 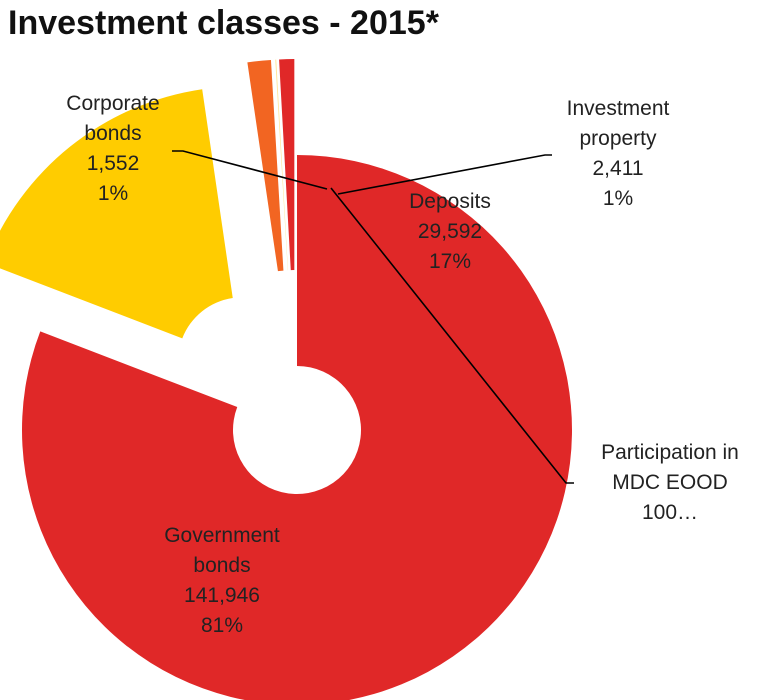 I want to click on chart-title: Investment classes - 2015*, so click(x=223, y=23).